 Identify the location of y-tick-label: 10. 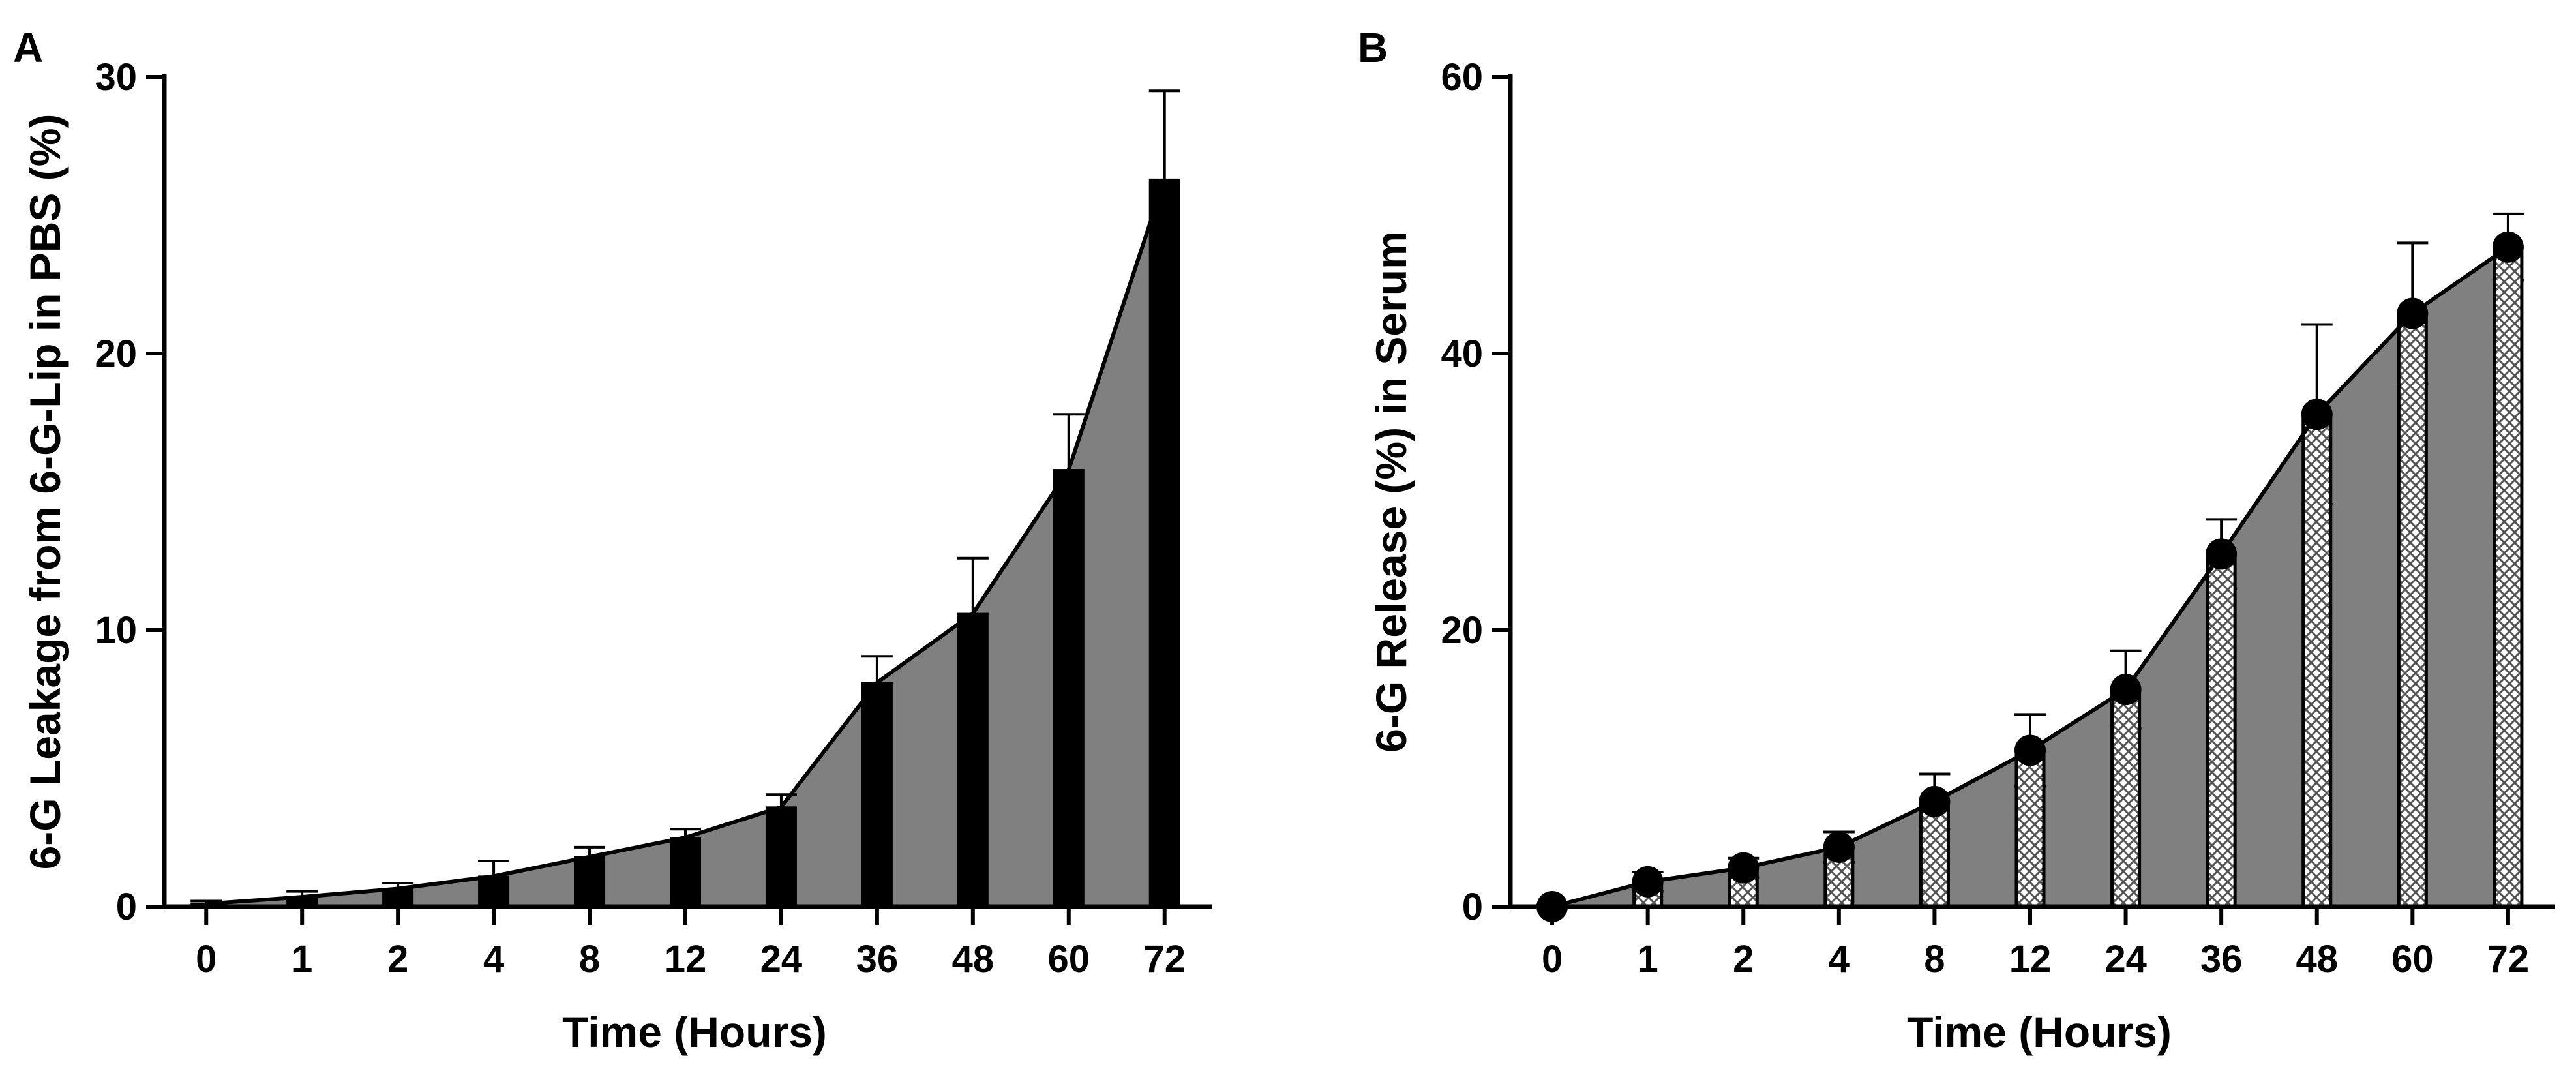
(116, 631).